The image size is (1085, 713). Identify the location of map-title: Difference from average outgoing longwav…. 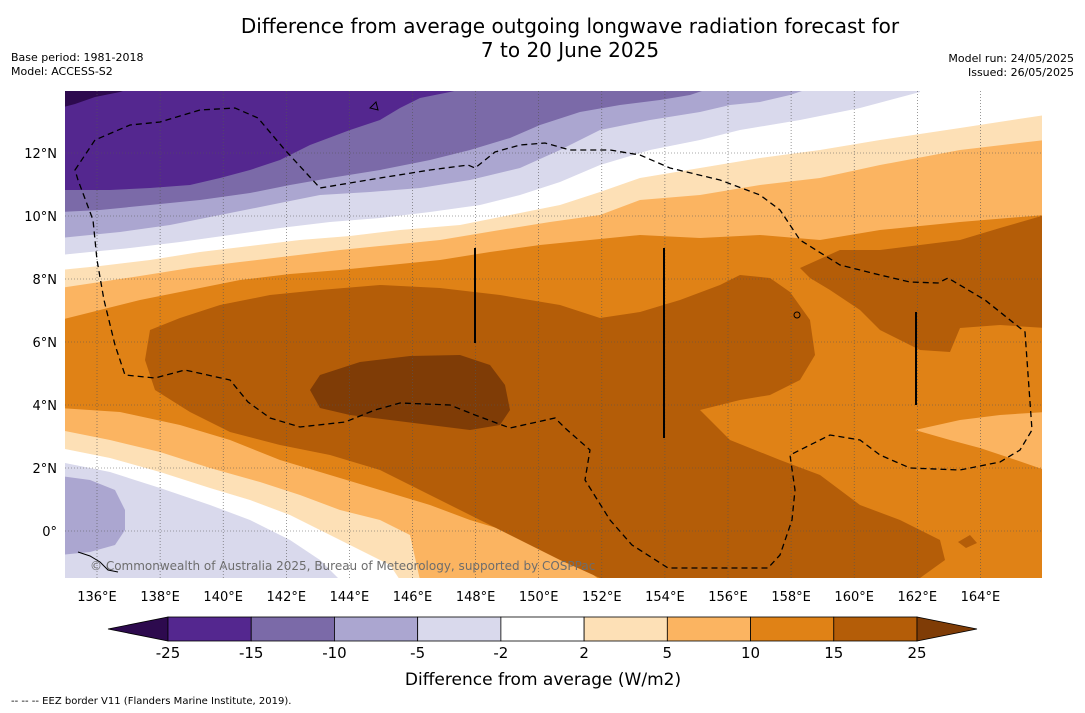
(542, 38).